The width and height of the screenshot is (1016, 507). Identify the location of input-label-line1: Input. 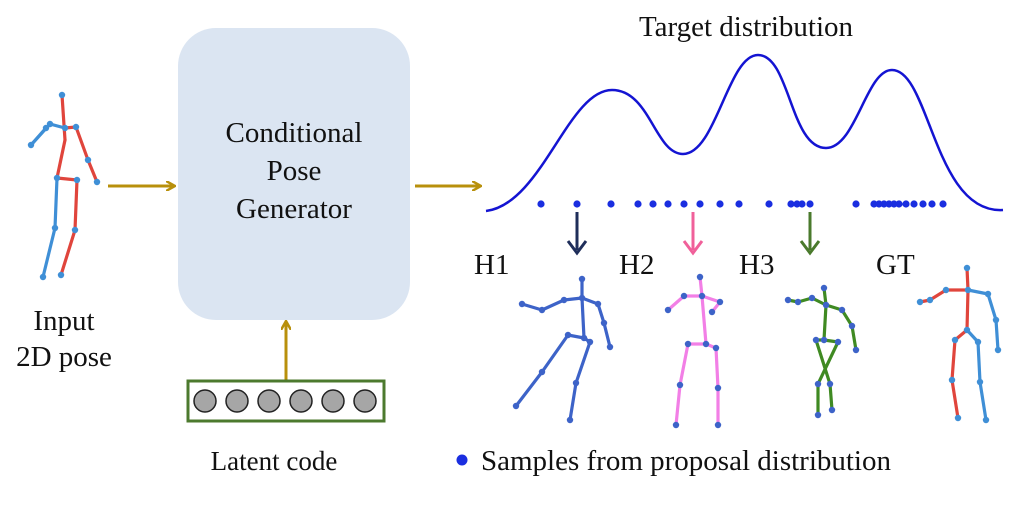
(63, 321).